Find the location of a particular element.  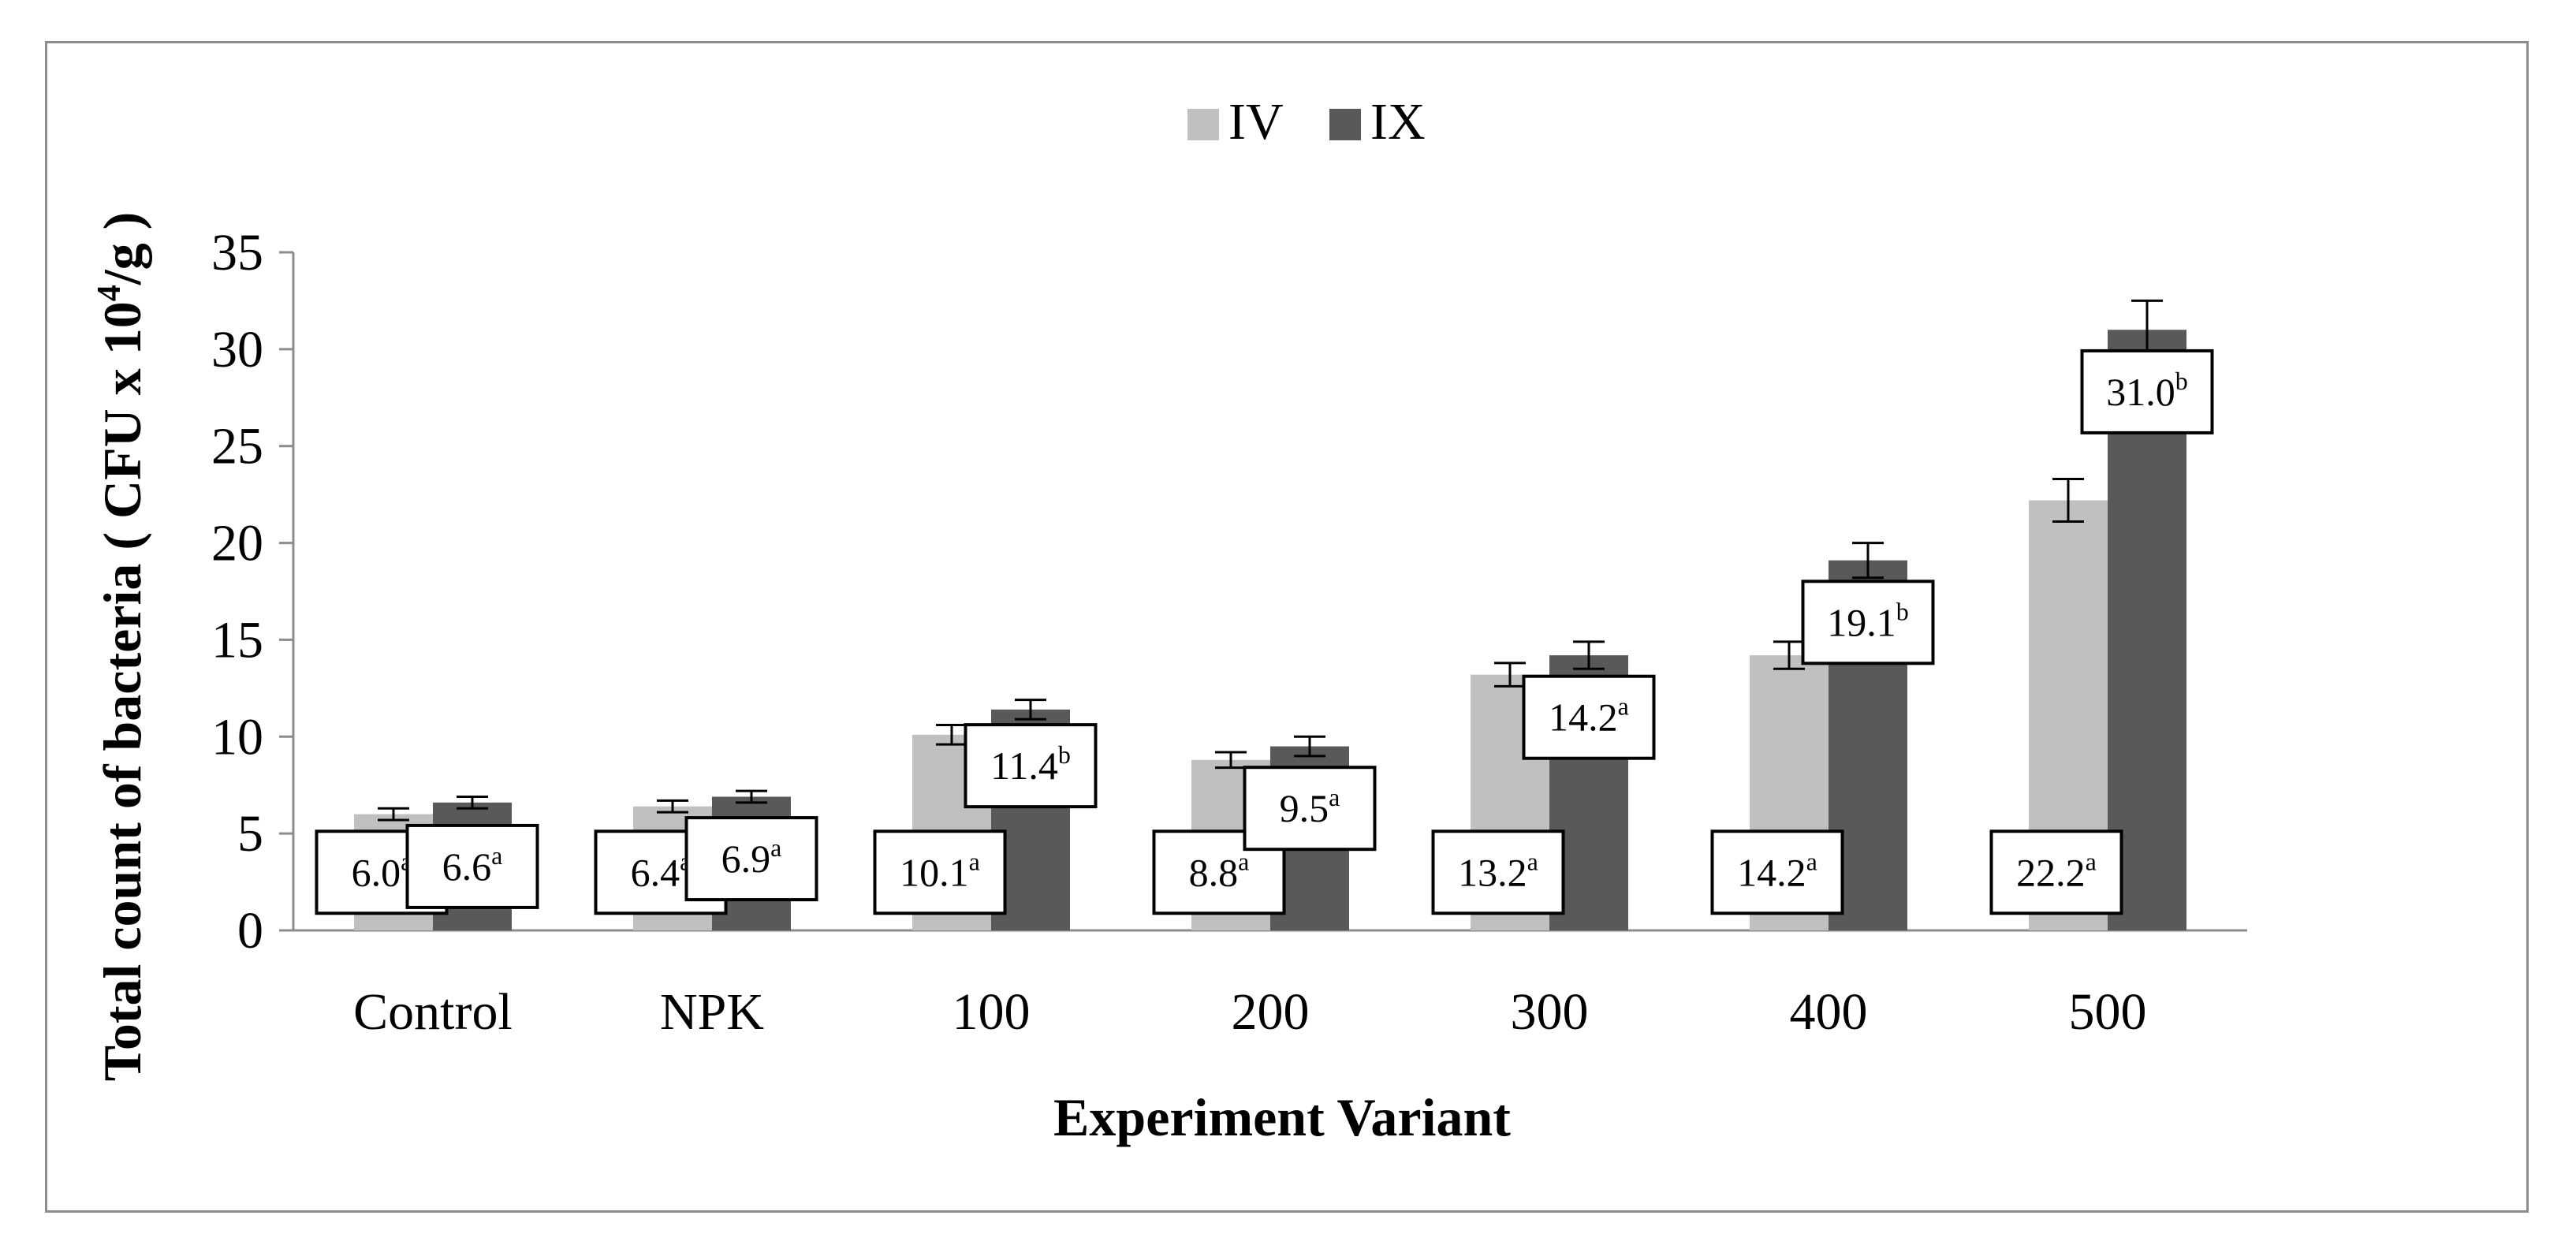

data-label-ix: 14.2a is located at coordinates (1589, 716).